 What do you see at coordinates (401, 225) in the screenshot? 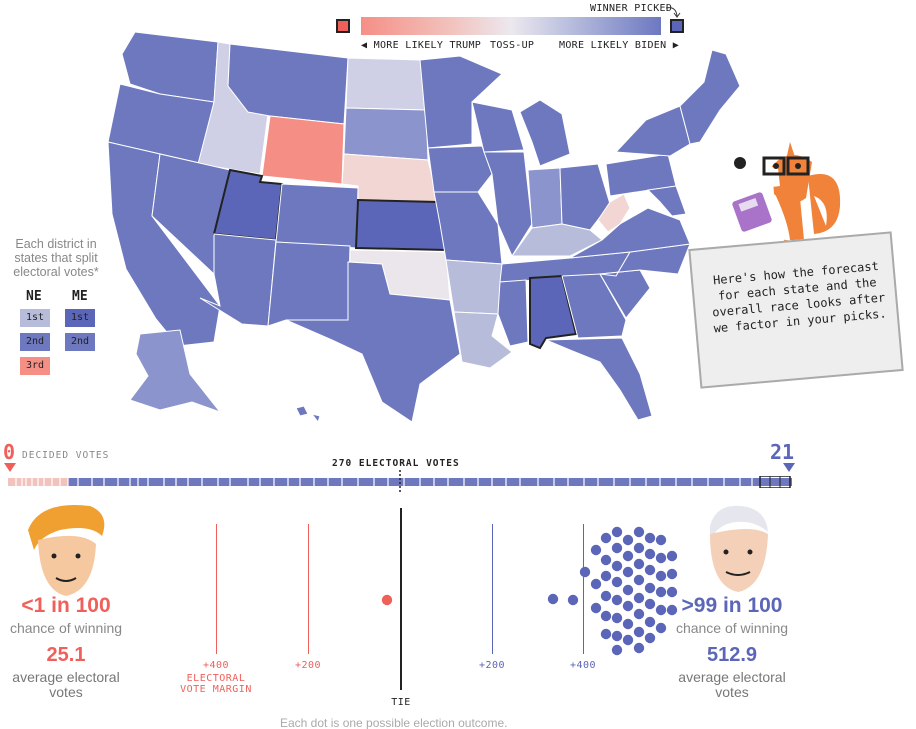
I see `state-kansas` at bounding box center [401, 225].